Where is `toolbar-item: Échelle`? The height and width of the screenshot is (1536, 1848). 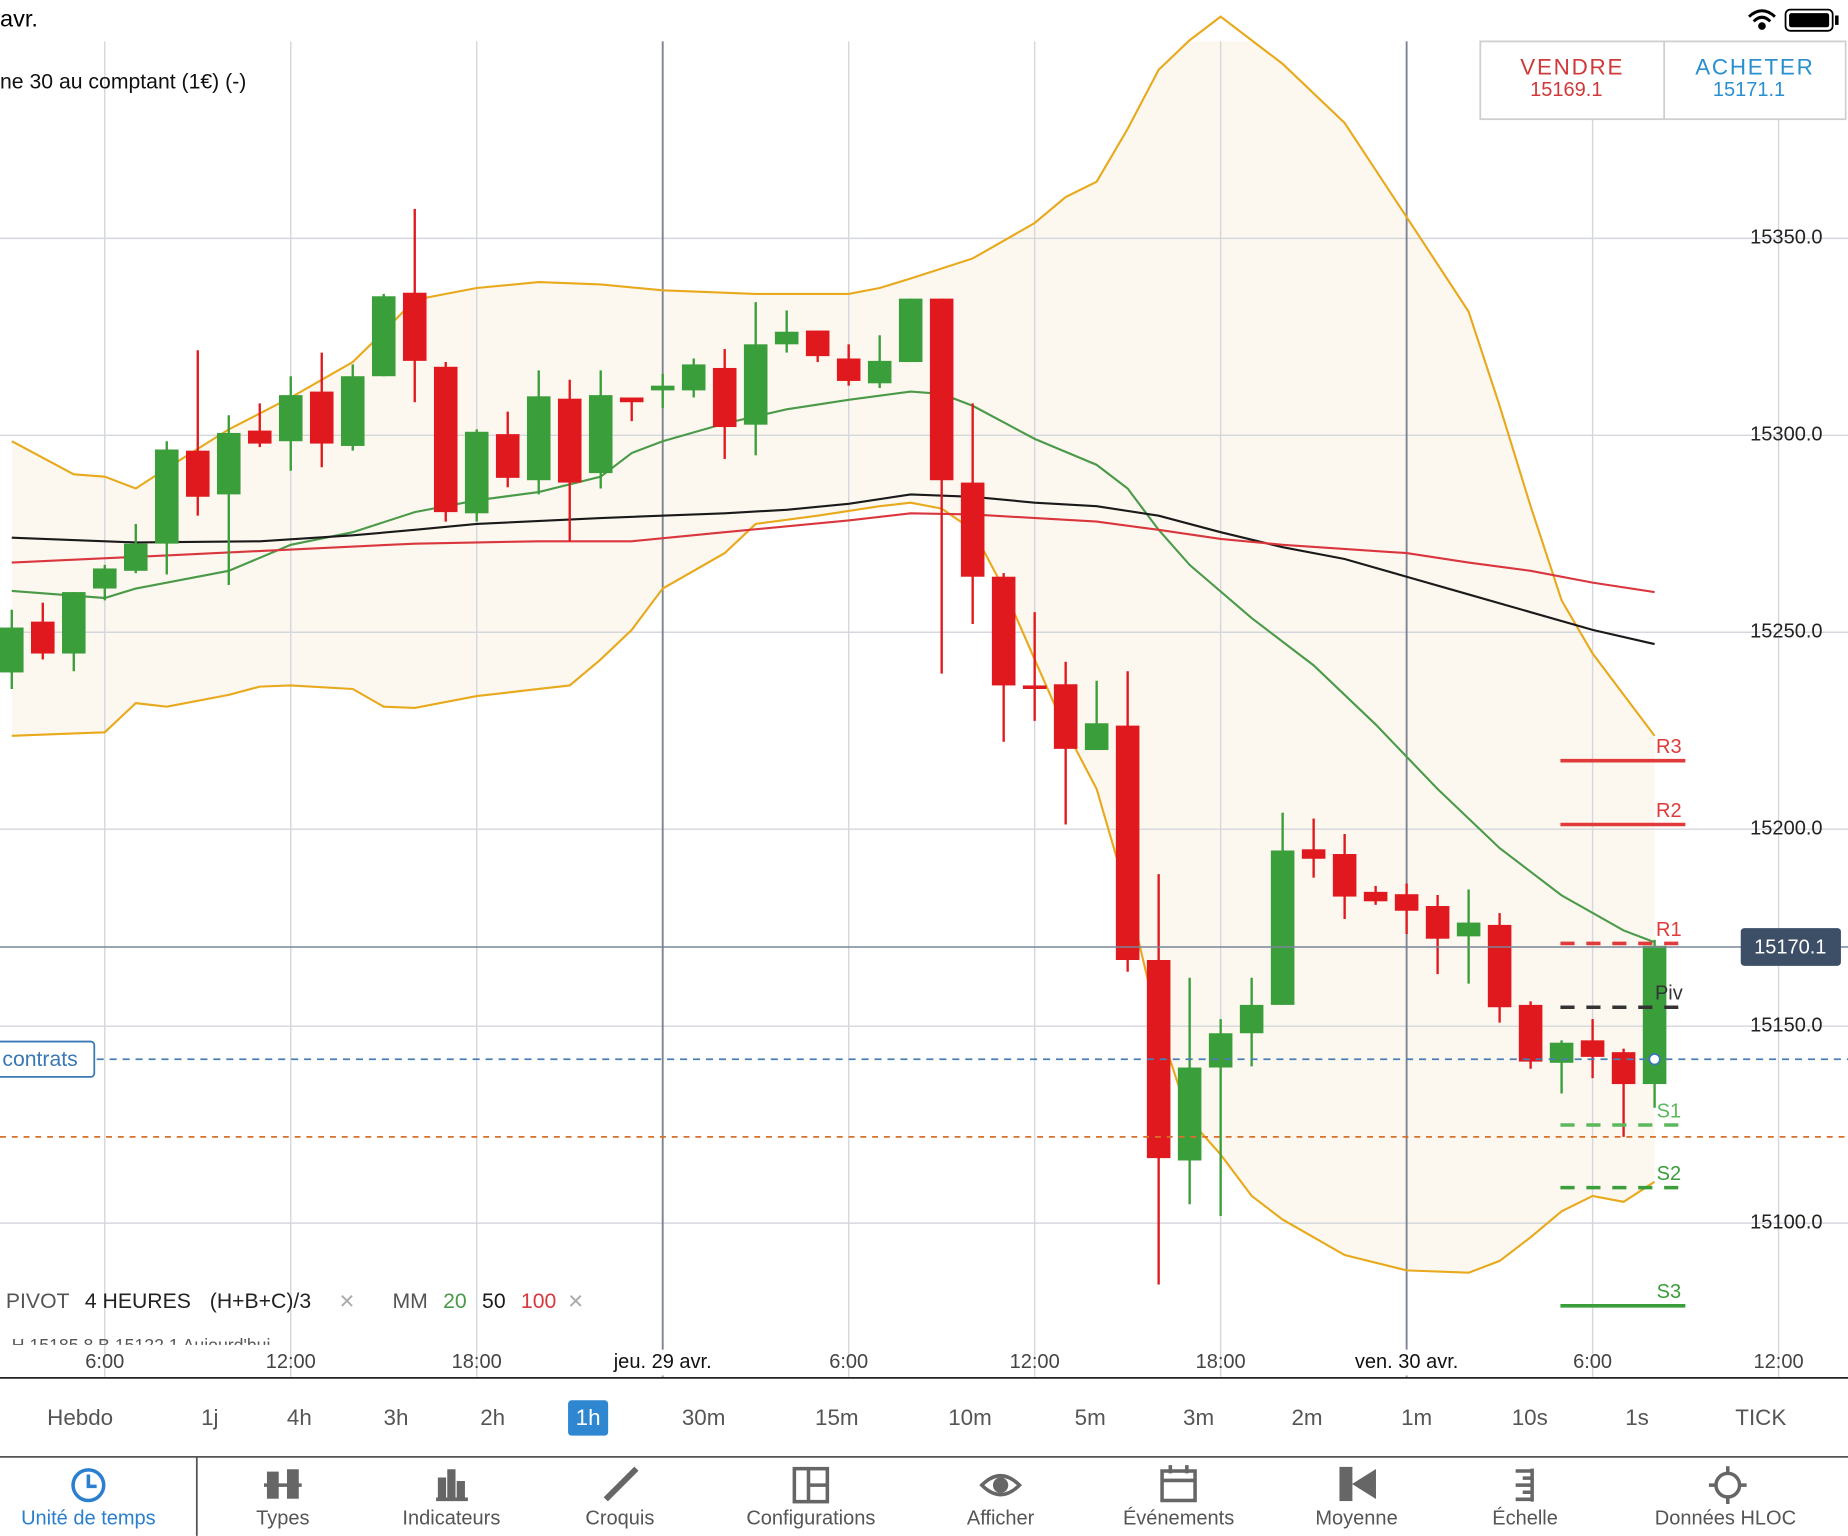 toolbar-item: Échelle is located at coordinates (1525, 1518).